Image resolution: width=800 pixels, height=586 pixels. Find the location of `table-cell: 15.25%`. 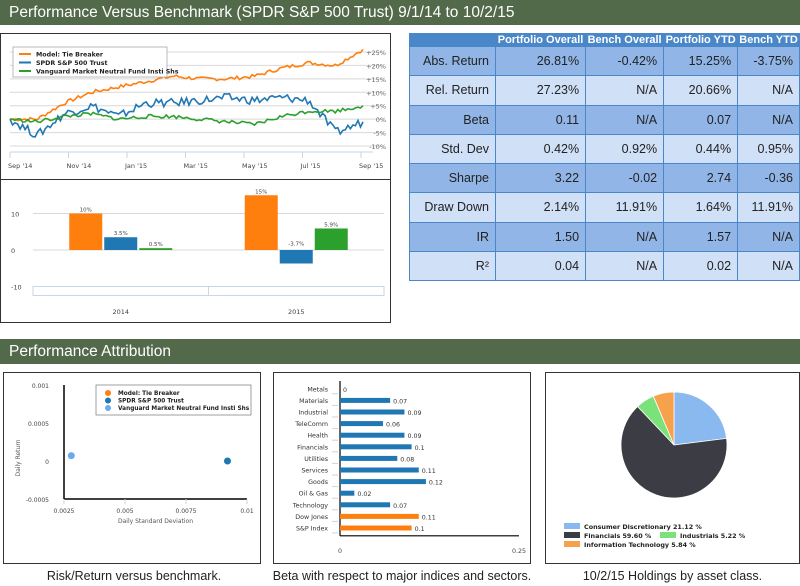

table-cell: 15.25% is located at coordinates (701, 61).